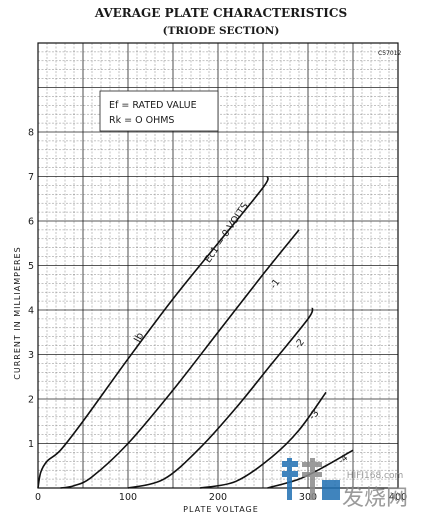  I want to click on x-tick-label: 400, so click(398, 497).